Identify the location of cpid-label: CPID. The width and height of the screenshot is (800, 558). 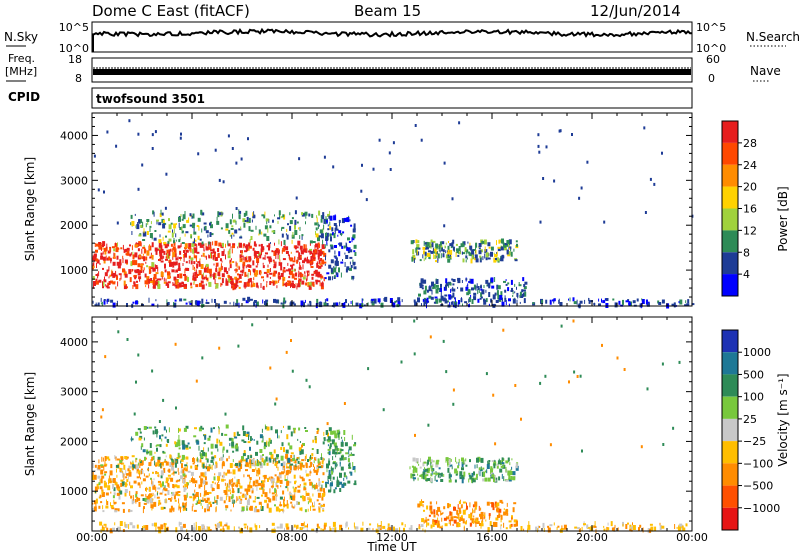
(24, 97).